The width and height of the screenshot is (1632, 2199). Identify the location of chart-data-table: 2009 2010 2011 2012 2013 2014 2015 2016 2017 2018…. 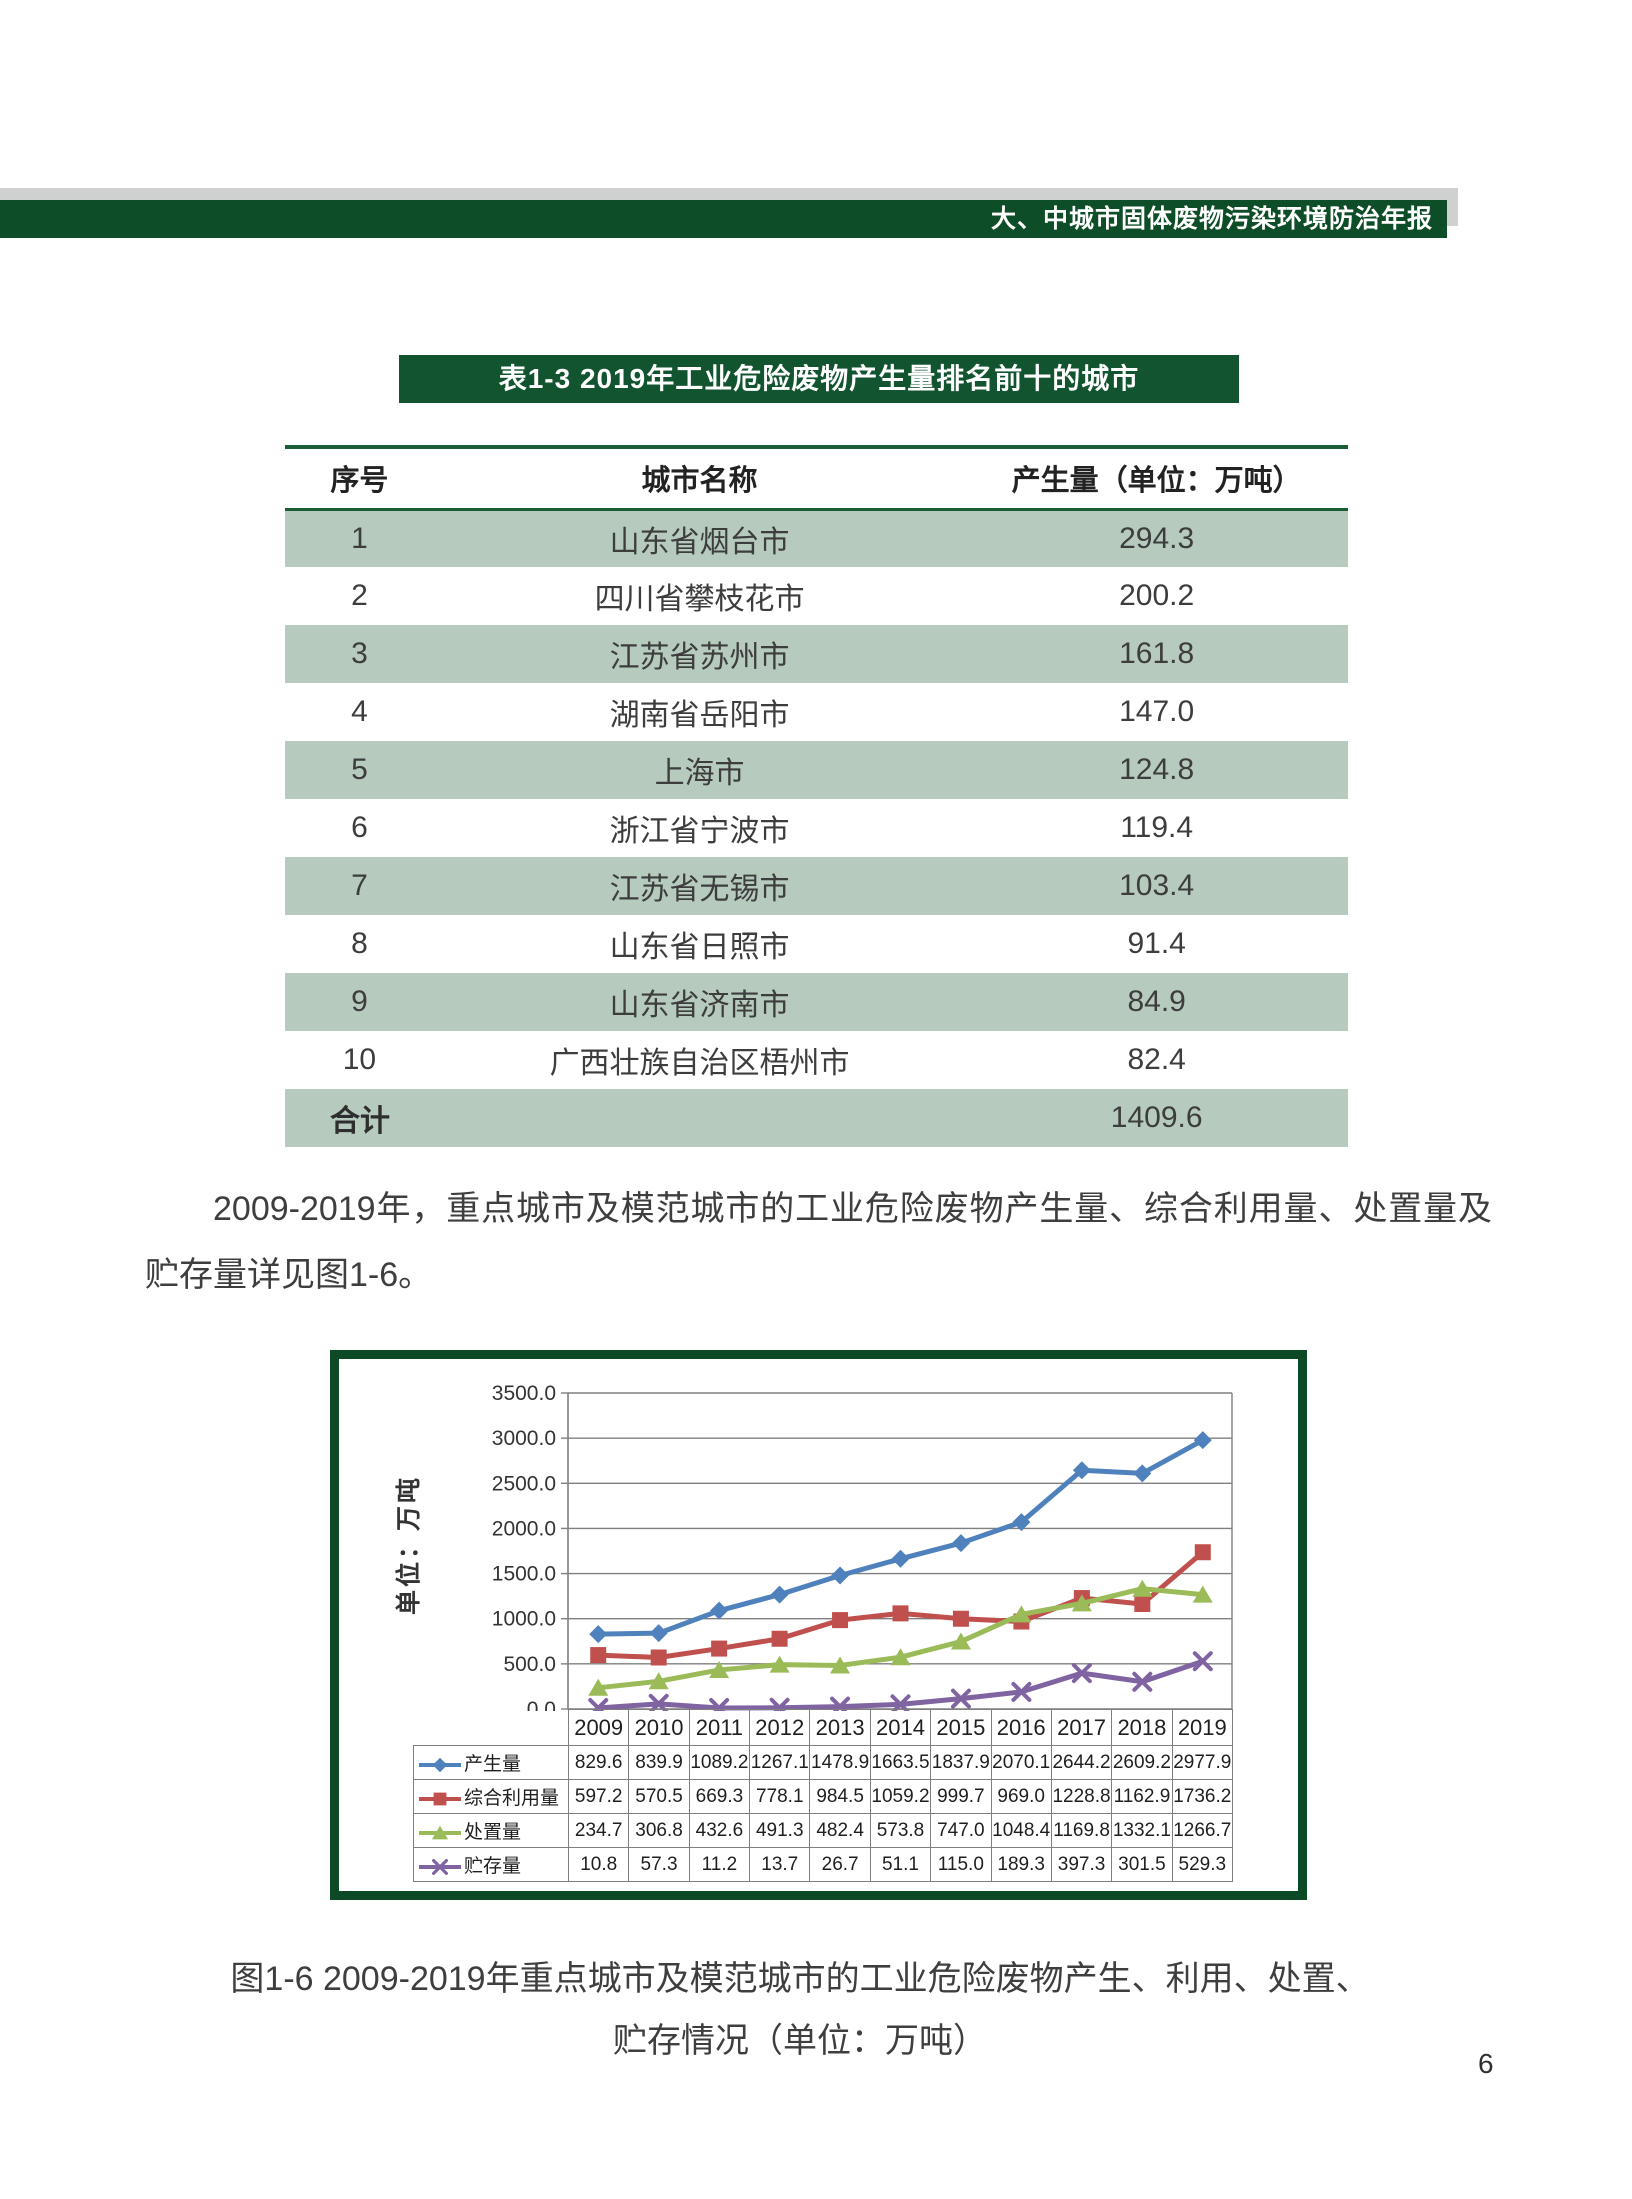
(823, 1795).